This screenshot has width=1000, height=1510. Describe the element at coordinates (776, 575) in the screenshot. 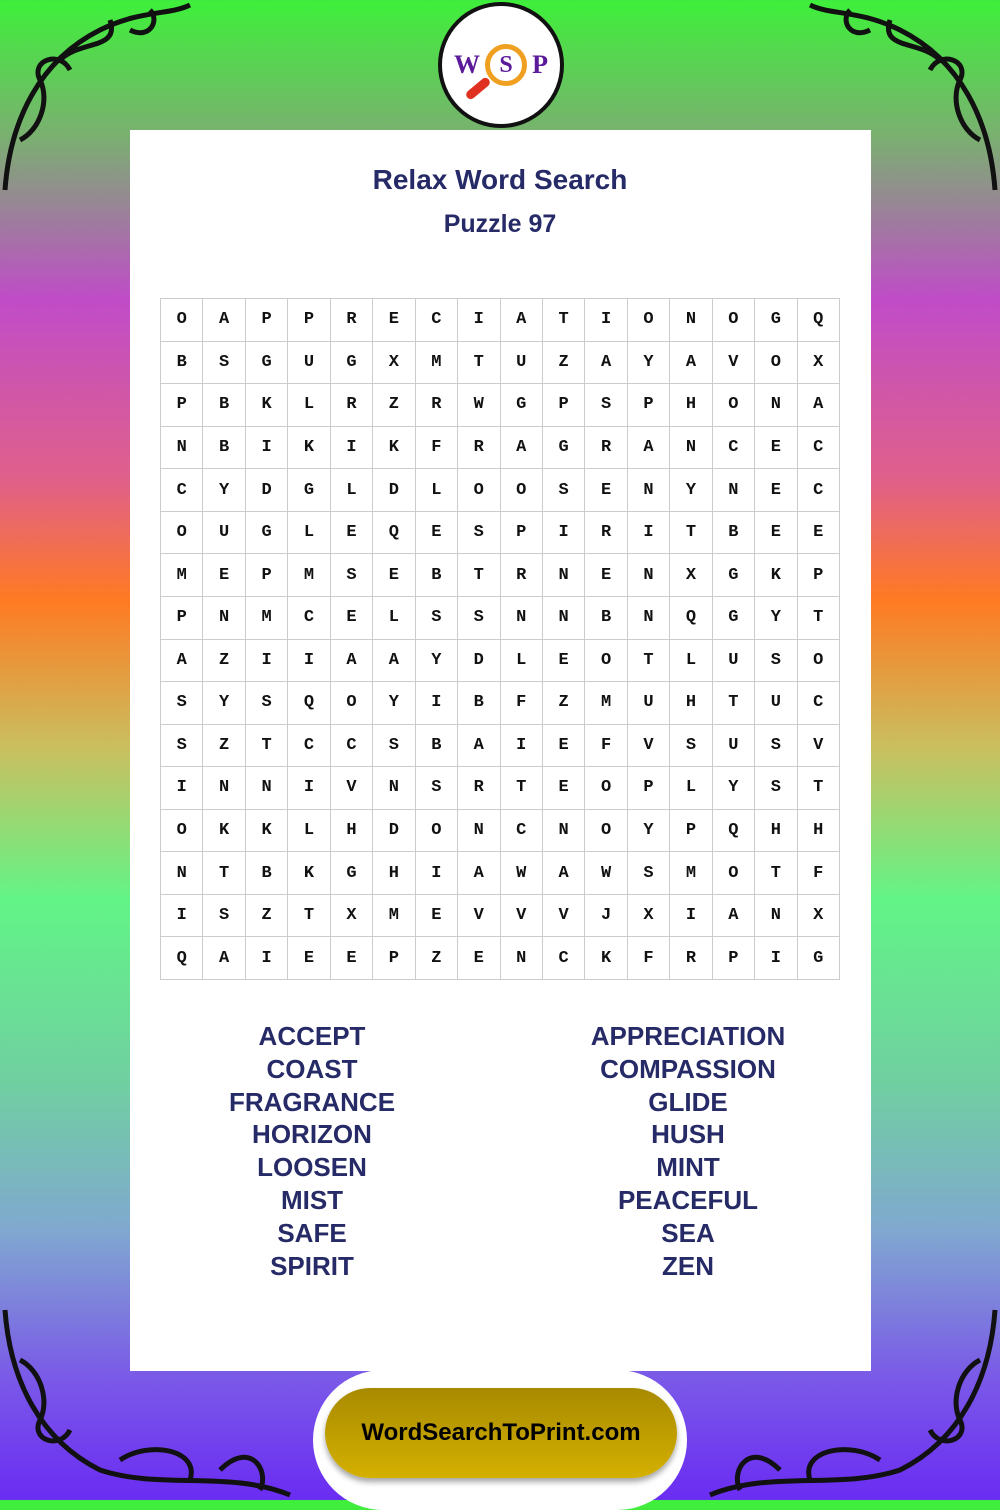

I see `grid-cell: K` at that location.